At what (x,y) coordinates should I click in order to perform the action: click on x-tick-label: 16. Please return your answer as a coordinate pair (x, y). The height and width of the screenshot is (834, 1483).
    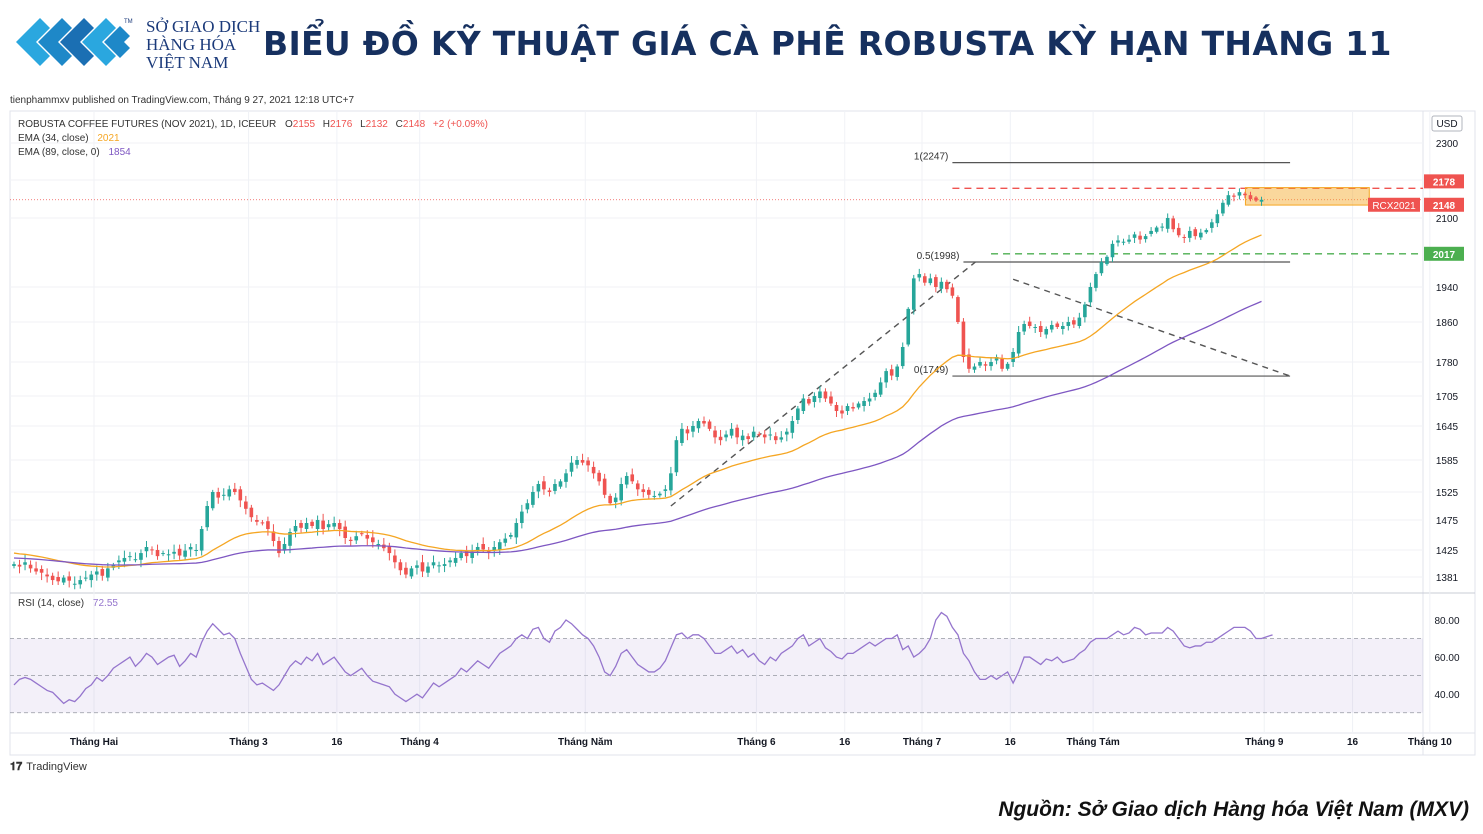
    Looking at the image, I should click on (1353, 742).